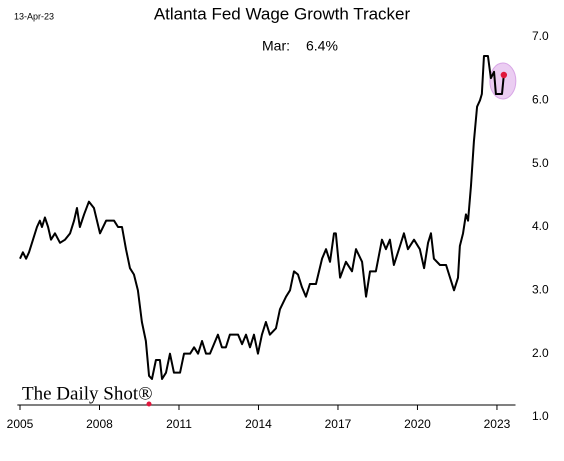 The image size is (564, 461). Describe the element at coordinates (258, 424) in the screenshot. I see `x-tick-label: 2014` at that location.